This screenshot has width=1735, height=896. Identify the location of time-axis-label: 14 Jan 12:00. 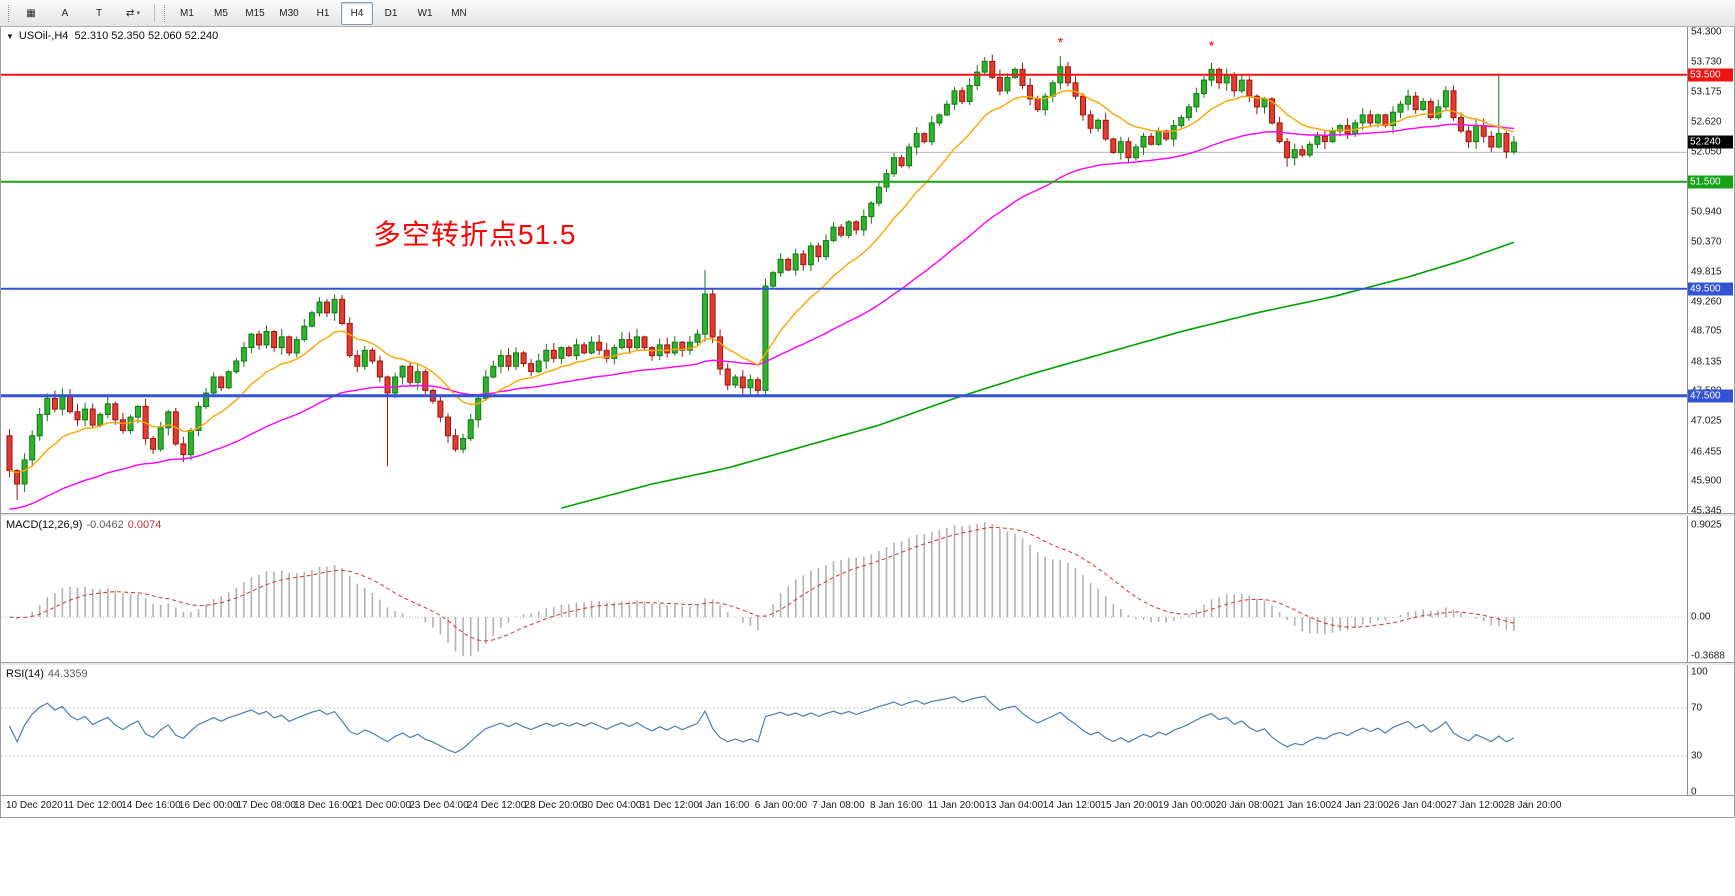
(1071, 805).